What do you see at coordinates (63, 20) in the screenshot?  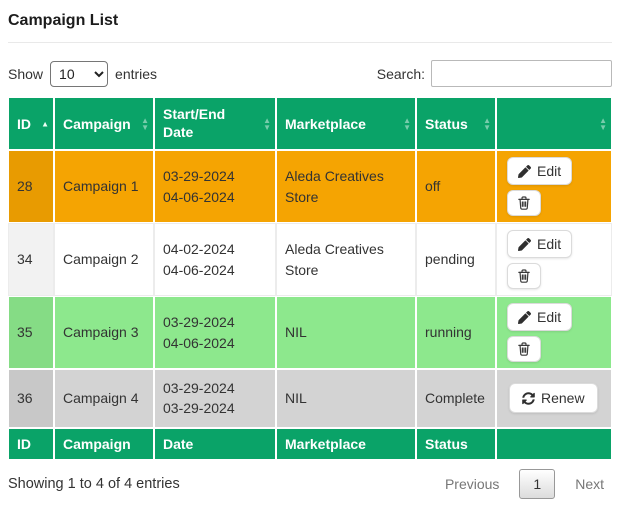 I see `page-title: Campaign List` at bounding box center [63, 20].